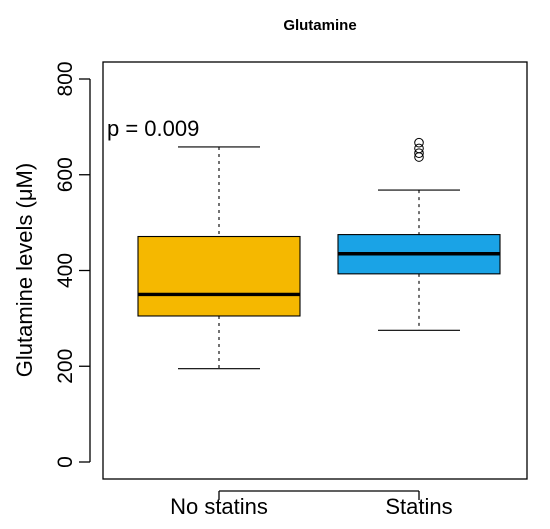 The image size is (550, 529). I want to click on y-tick-label-0: 0, so click(65, 462).